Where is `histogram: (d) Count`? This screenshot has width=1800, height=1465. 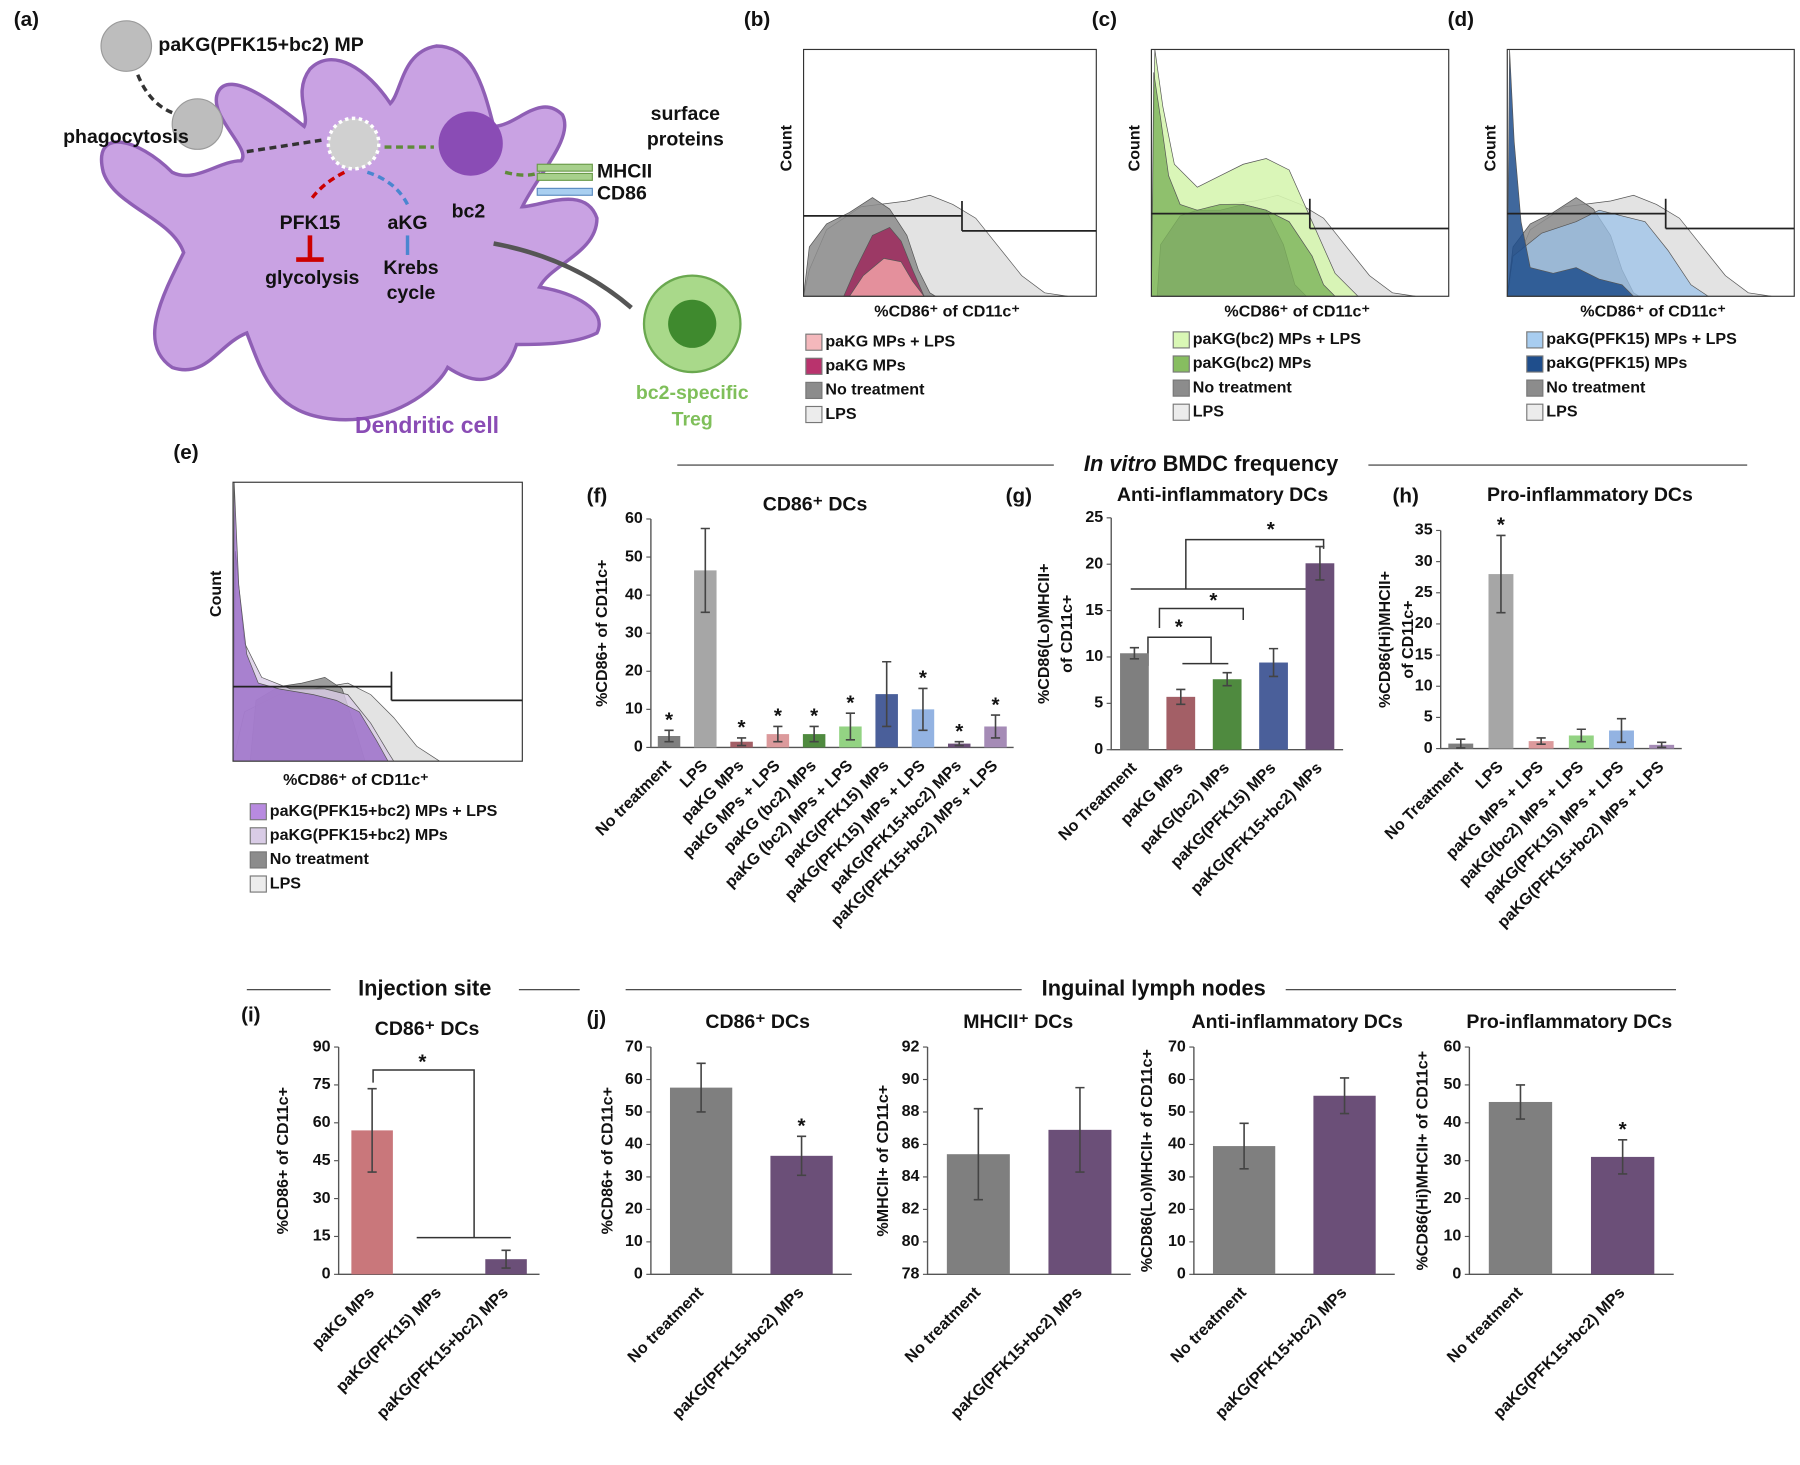
histogram: (d) Count is located at coordinates (1621, 152).